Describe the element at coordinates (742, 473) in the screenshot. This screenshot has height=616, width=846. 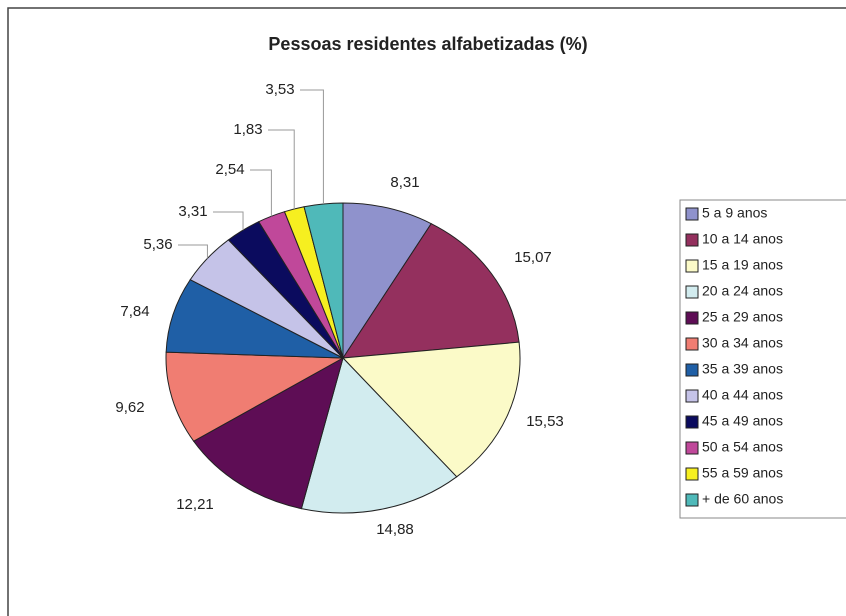
I see `legend-label: 55 a 59 anos` at that location.